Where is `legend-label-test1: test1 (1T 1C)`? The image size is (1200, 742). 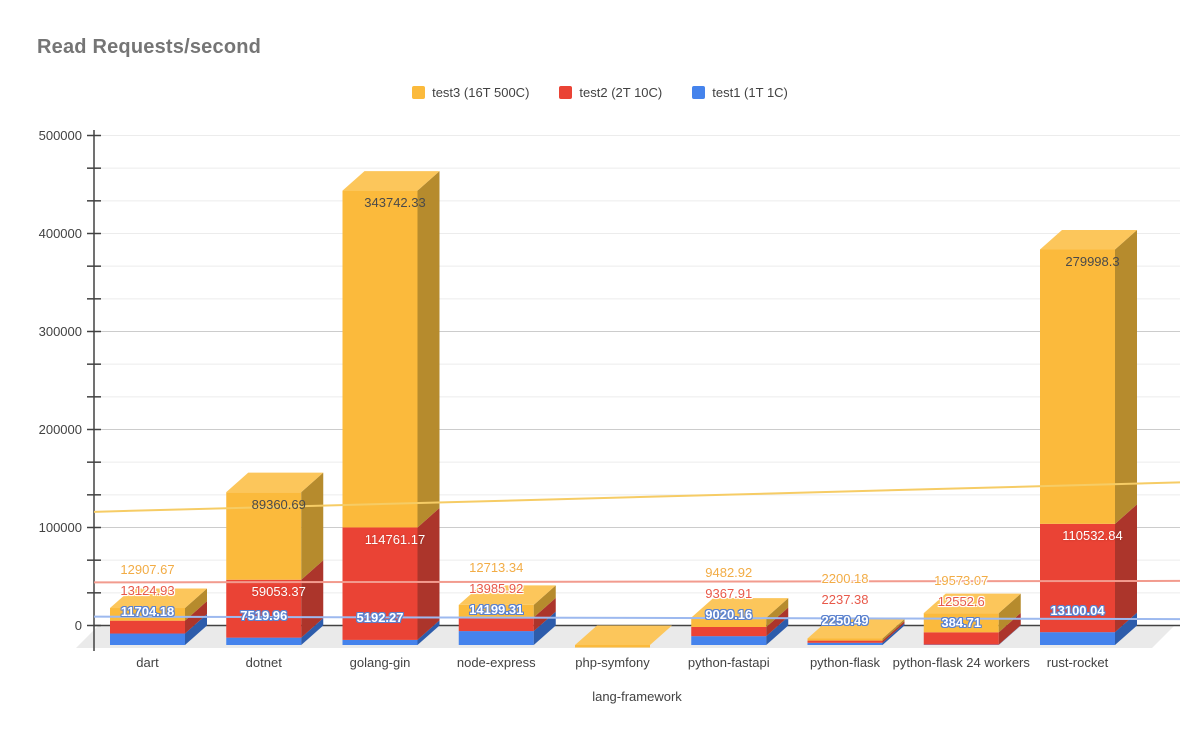 legend-label-test1: test1 (1T 1C) is located at coordinates (750, 92).